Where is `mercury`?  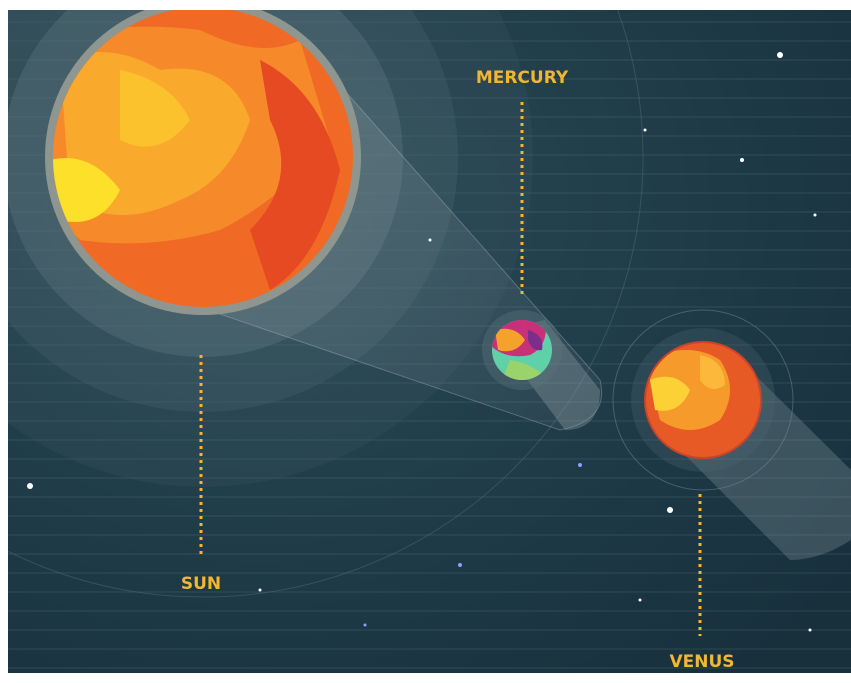
mercury is located at coordinates (522, 350).